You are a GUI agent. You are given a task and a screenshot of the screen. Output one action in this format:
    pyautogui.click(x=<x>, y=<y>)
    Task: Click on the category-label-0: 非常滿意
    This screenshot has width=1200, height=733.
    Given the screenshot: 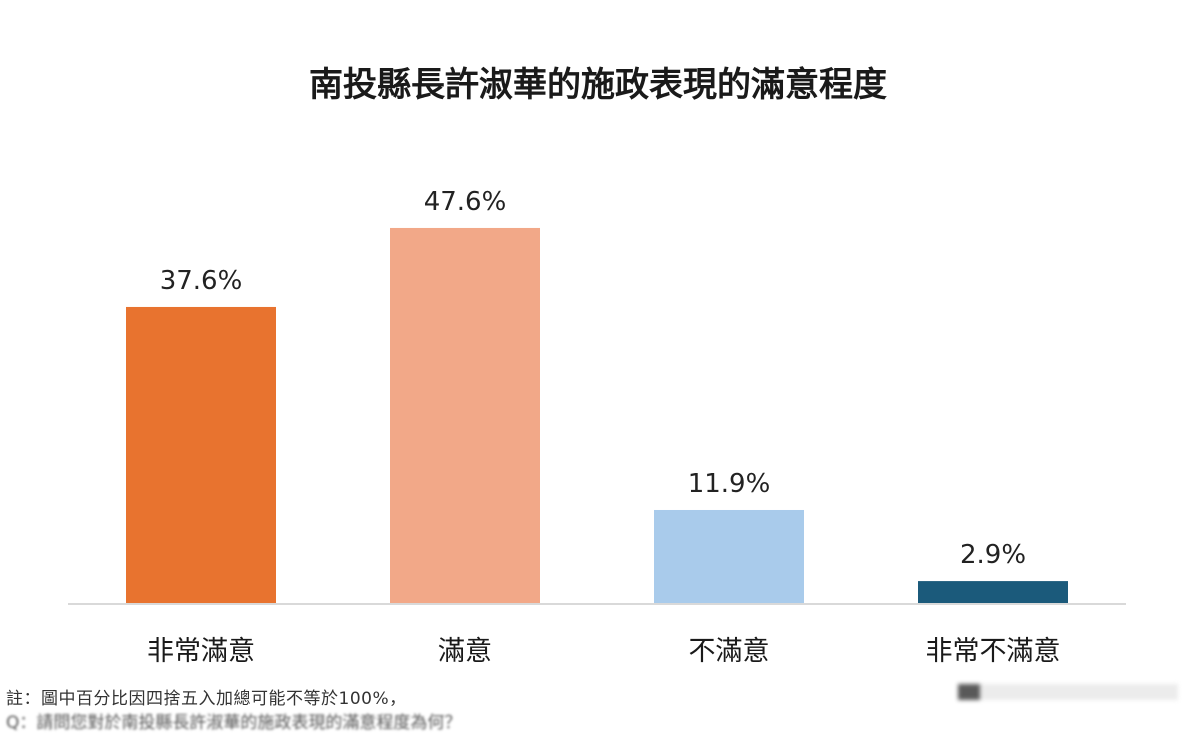 What is the action you would take?
    pyautogui.click(x=201, y=651)
    